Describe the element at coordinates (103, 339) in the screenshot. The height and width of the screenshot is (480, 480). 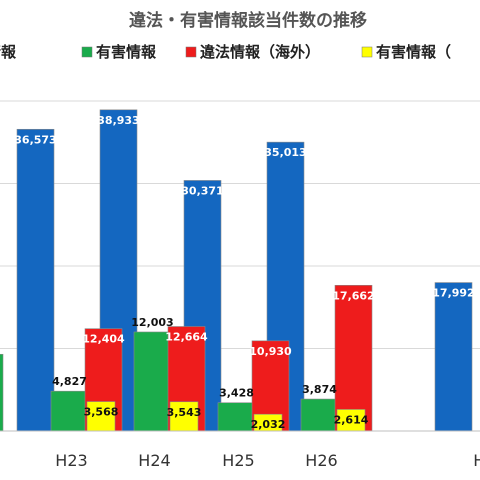
I see `data-label-2-1: 12,404` at that location.